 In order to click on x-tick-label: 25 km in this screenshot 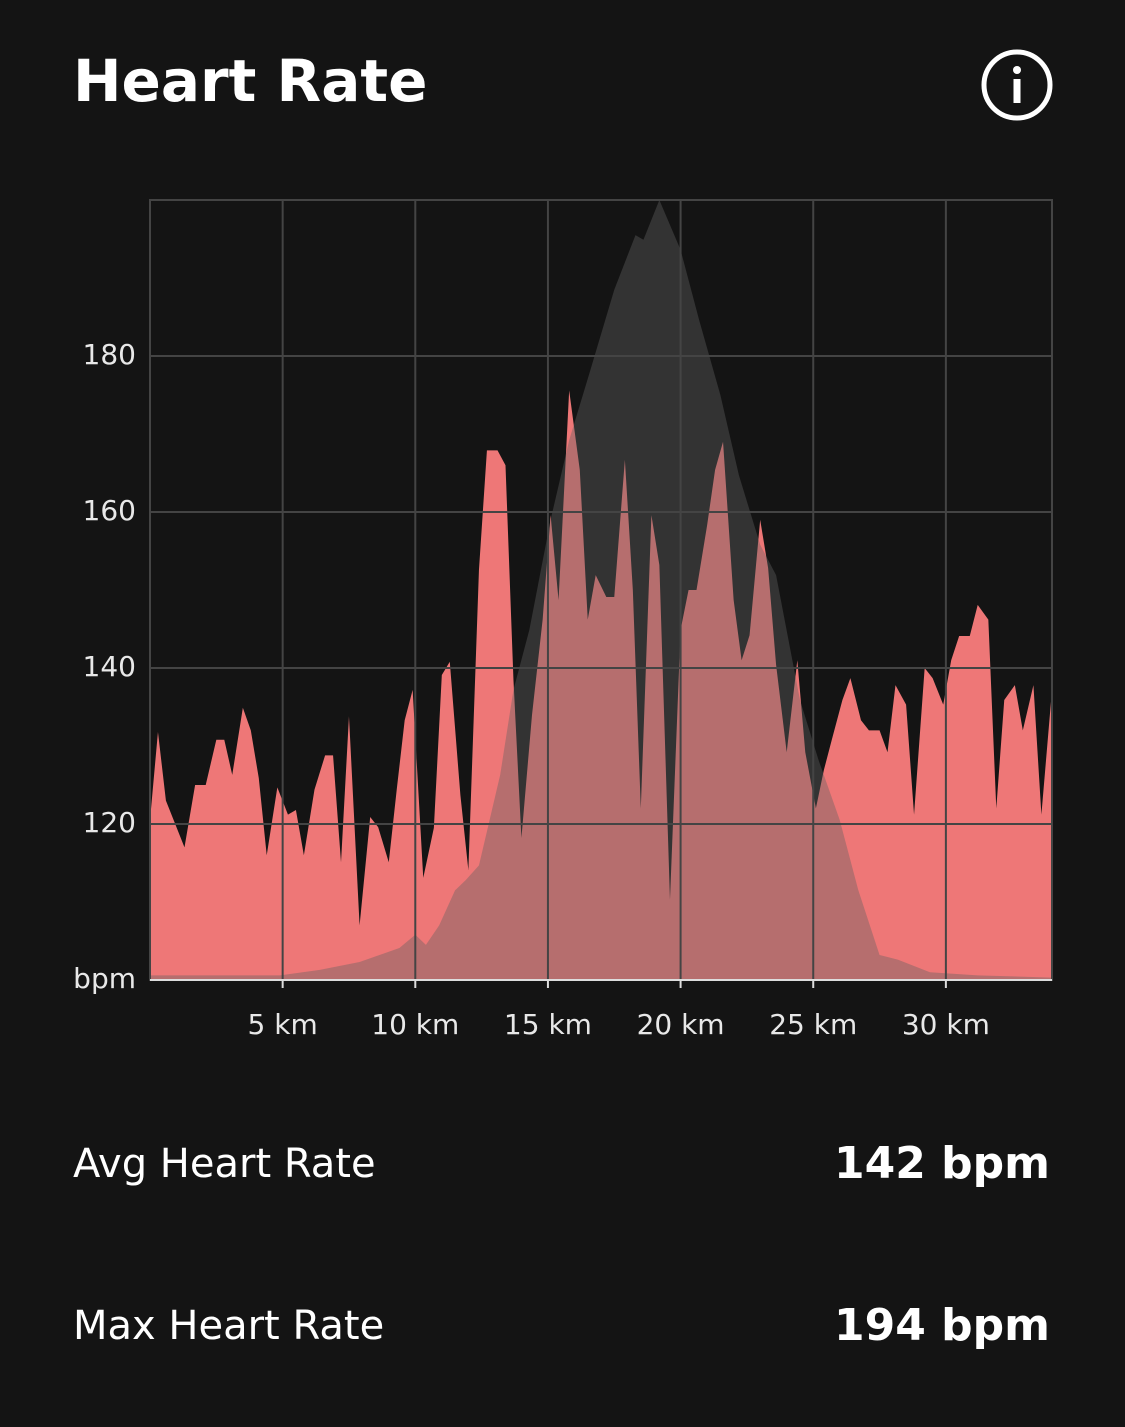, I will do `click(813, 1024)`.